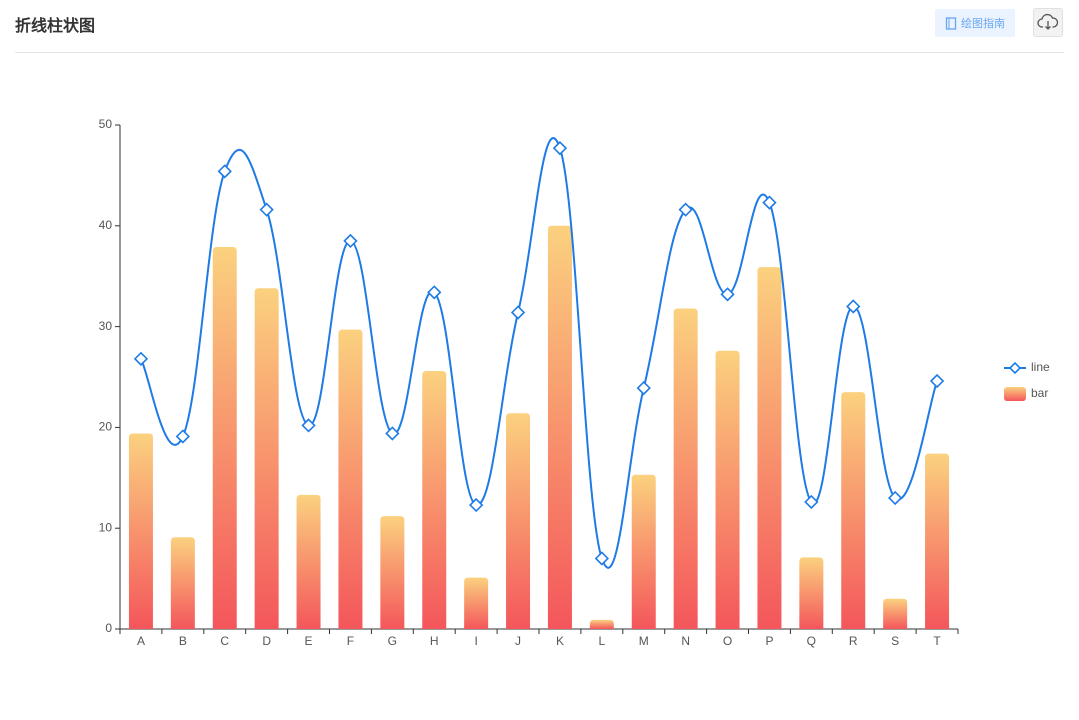 Image resolution: width=1079 pixels, height=720 pixels. What do you see at coordinates (560, 641) in the screenshot?
I see `x-tick-label: K` at bounding box center [560, 641].